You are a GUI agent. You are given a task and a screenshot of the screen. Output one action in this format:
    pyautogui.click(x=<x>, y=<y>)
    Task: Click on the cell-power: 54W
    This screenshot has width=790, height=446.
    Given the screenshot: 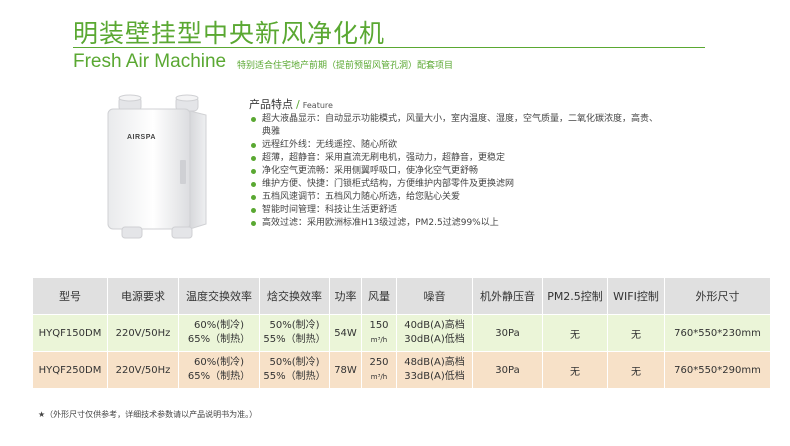 What is the action you would take?
    pyautogui.click(x=345, y=333)
    